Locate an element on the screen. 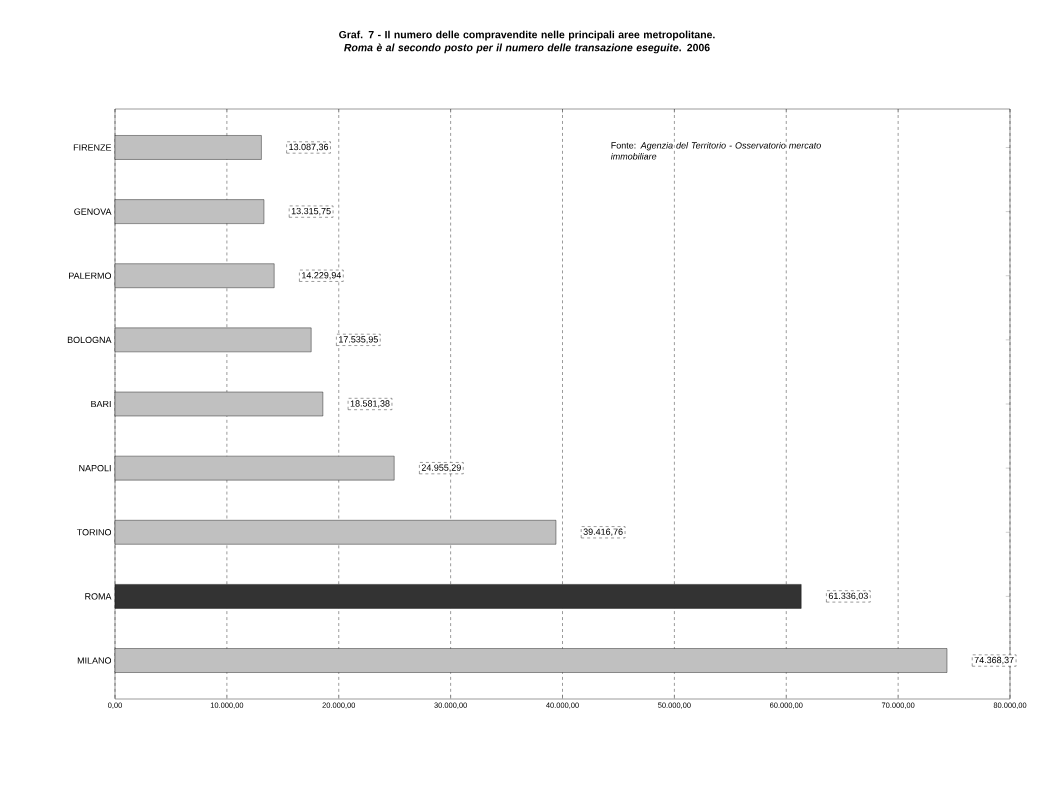  y-tick-label: NAPOLI is located at coordinates (95, 468).